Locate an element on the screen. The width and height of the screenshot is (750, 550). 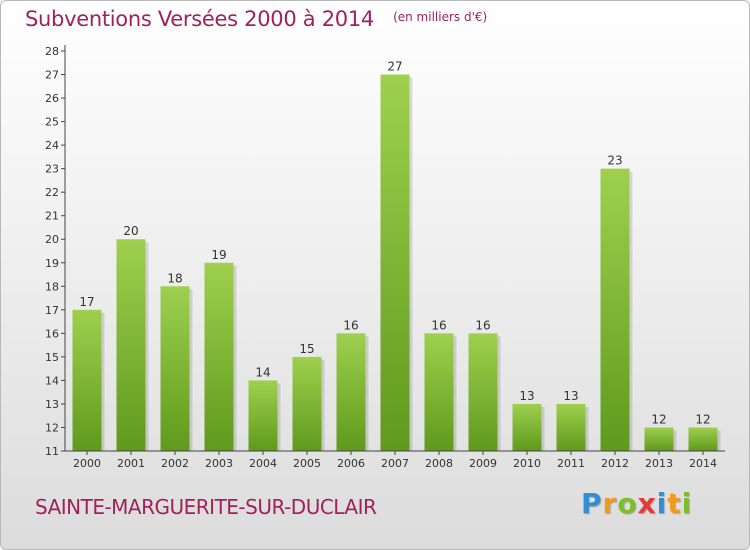
value-label-2007: 27 is located at coordinates (394, 67).